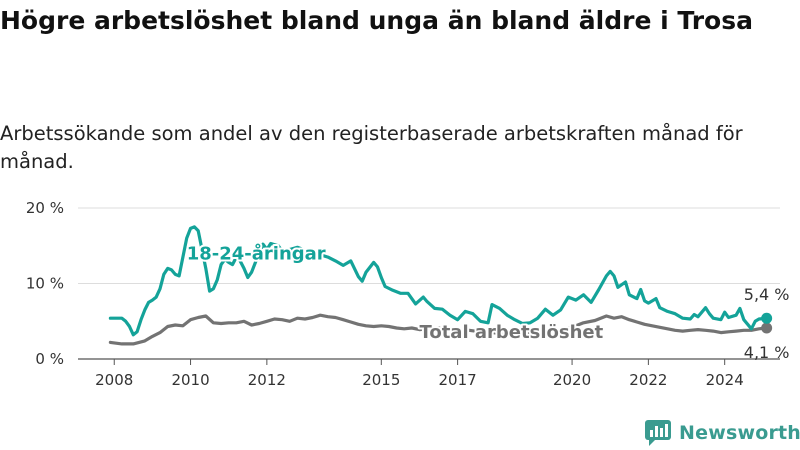  What do you see at coordinates (739, 433) in the screenshot?
I see `newsworthy-brand-name: Newsworthy` at bounding box center [739, 433].